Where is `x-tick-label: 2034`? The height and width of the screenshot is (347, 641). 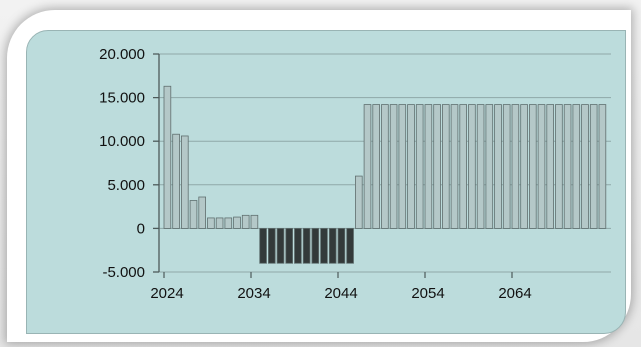
x-tick-label: 2034 is located at coordinates (253, 293).